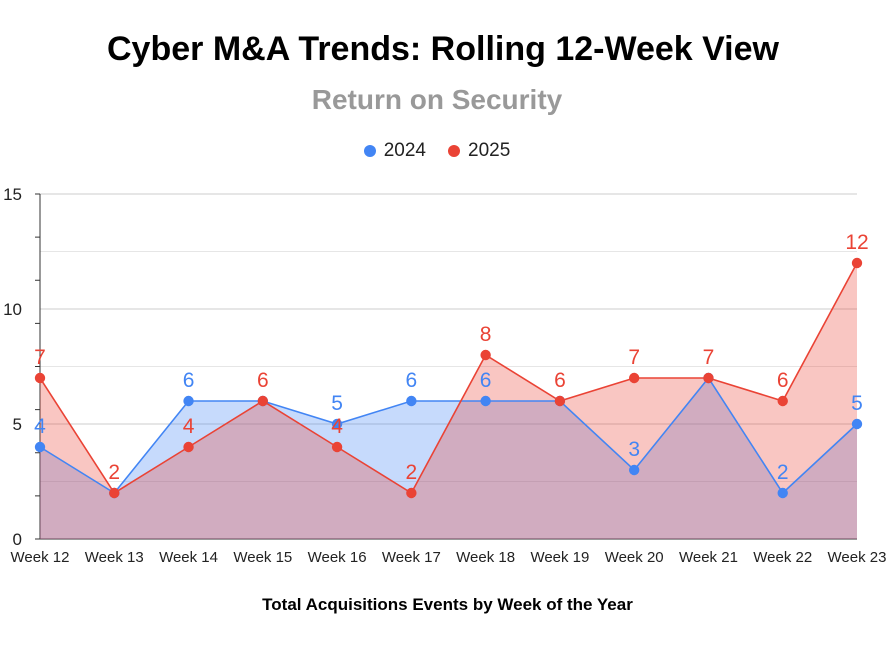 The width and height of the screenshot is (891, 647). What do you see at coordinates (337, 557) in the screenshot?
I see `x-tick-label: Week 16` at bounding box center [337, 557].